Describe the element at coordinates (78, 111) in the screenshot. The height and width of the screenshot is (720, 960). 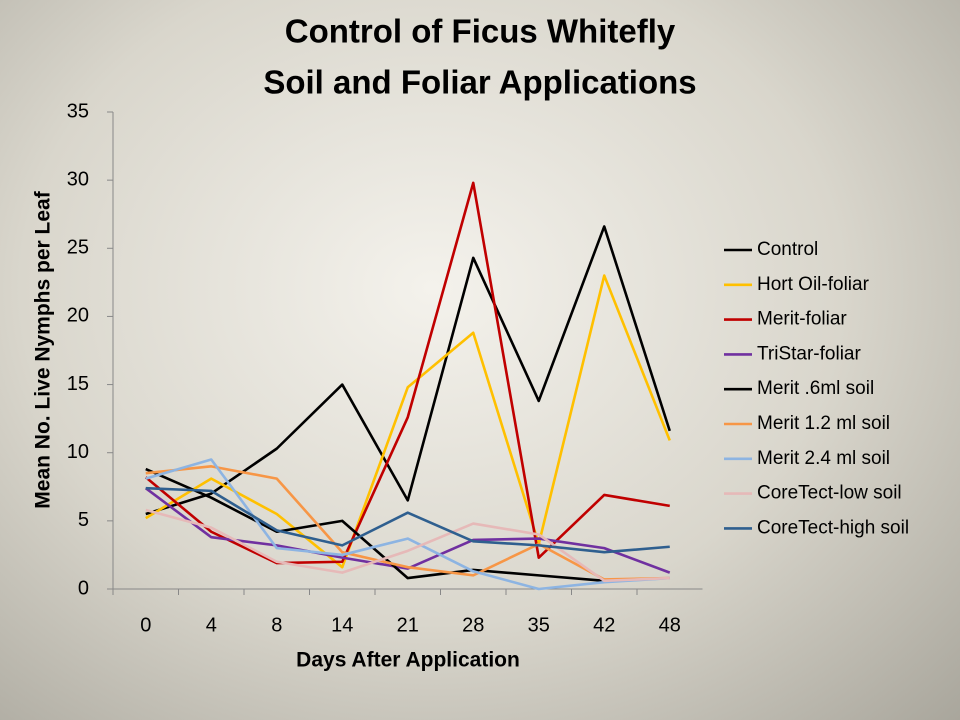
I see `y-tick-label: 35` at that location.